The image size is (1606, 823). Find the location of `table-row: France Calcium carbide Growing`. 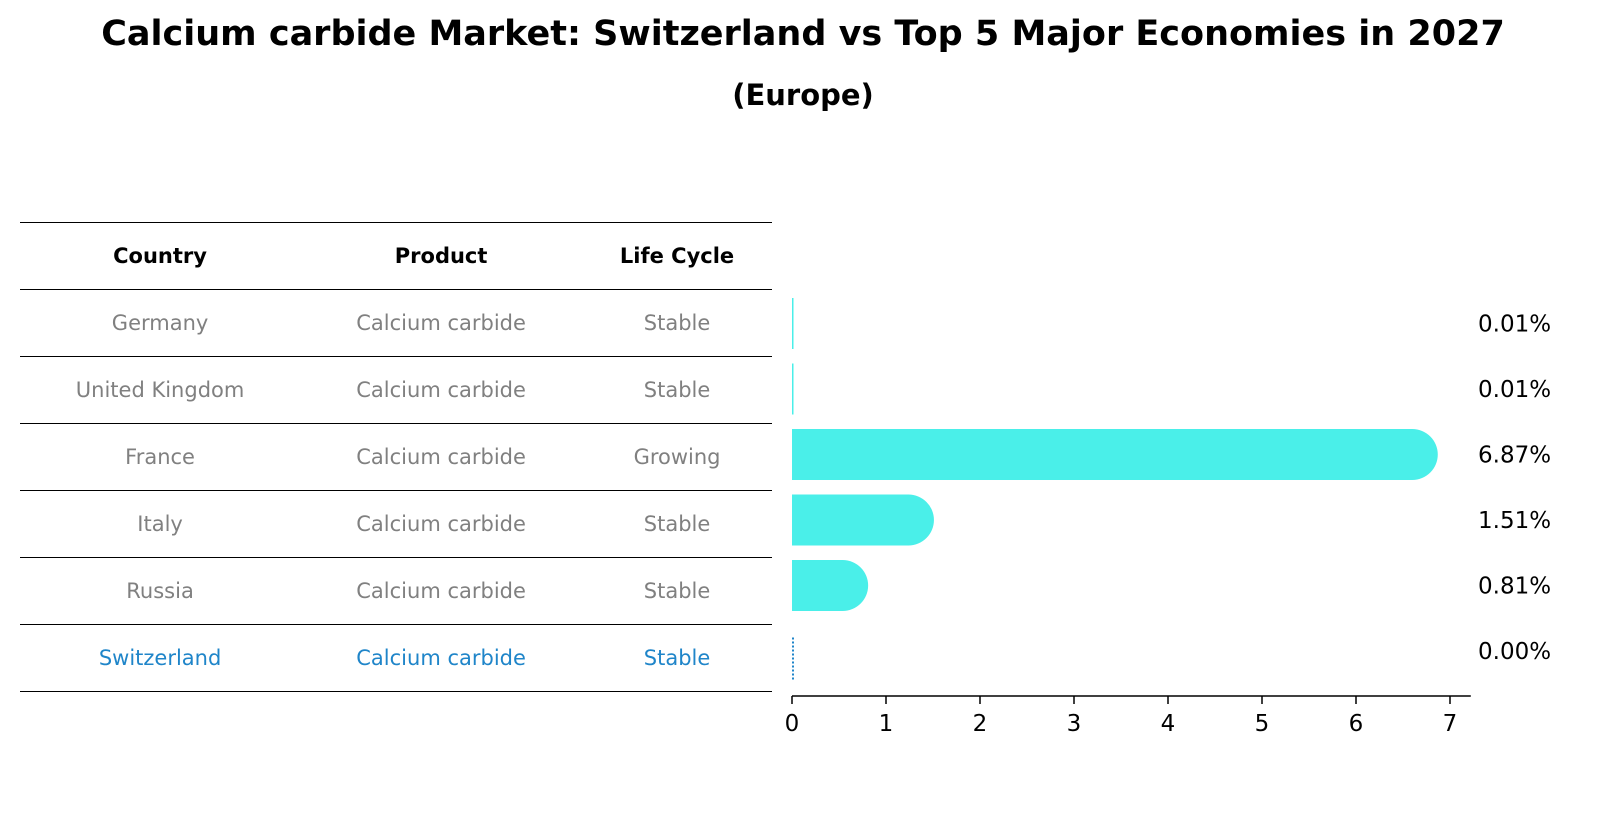

table-row: France Calcium carbide Growing is located at coordinates (396, 457).